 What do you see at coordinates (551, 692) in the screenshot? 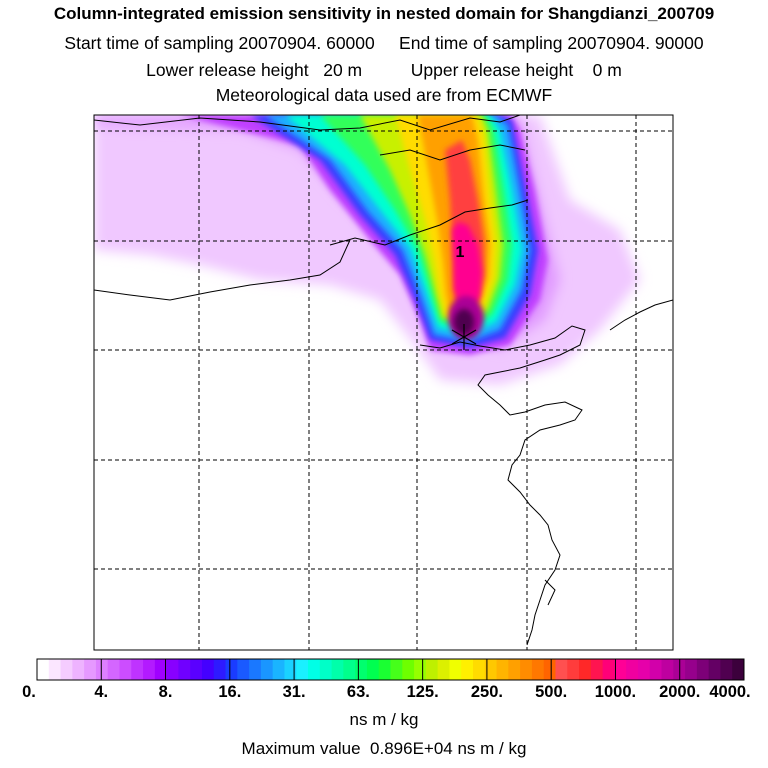
I see `colorbar-tick-label: 500.` at bounding box center [551, 692].